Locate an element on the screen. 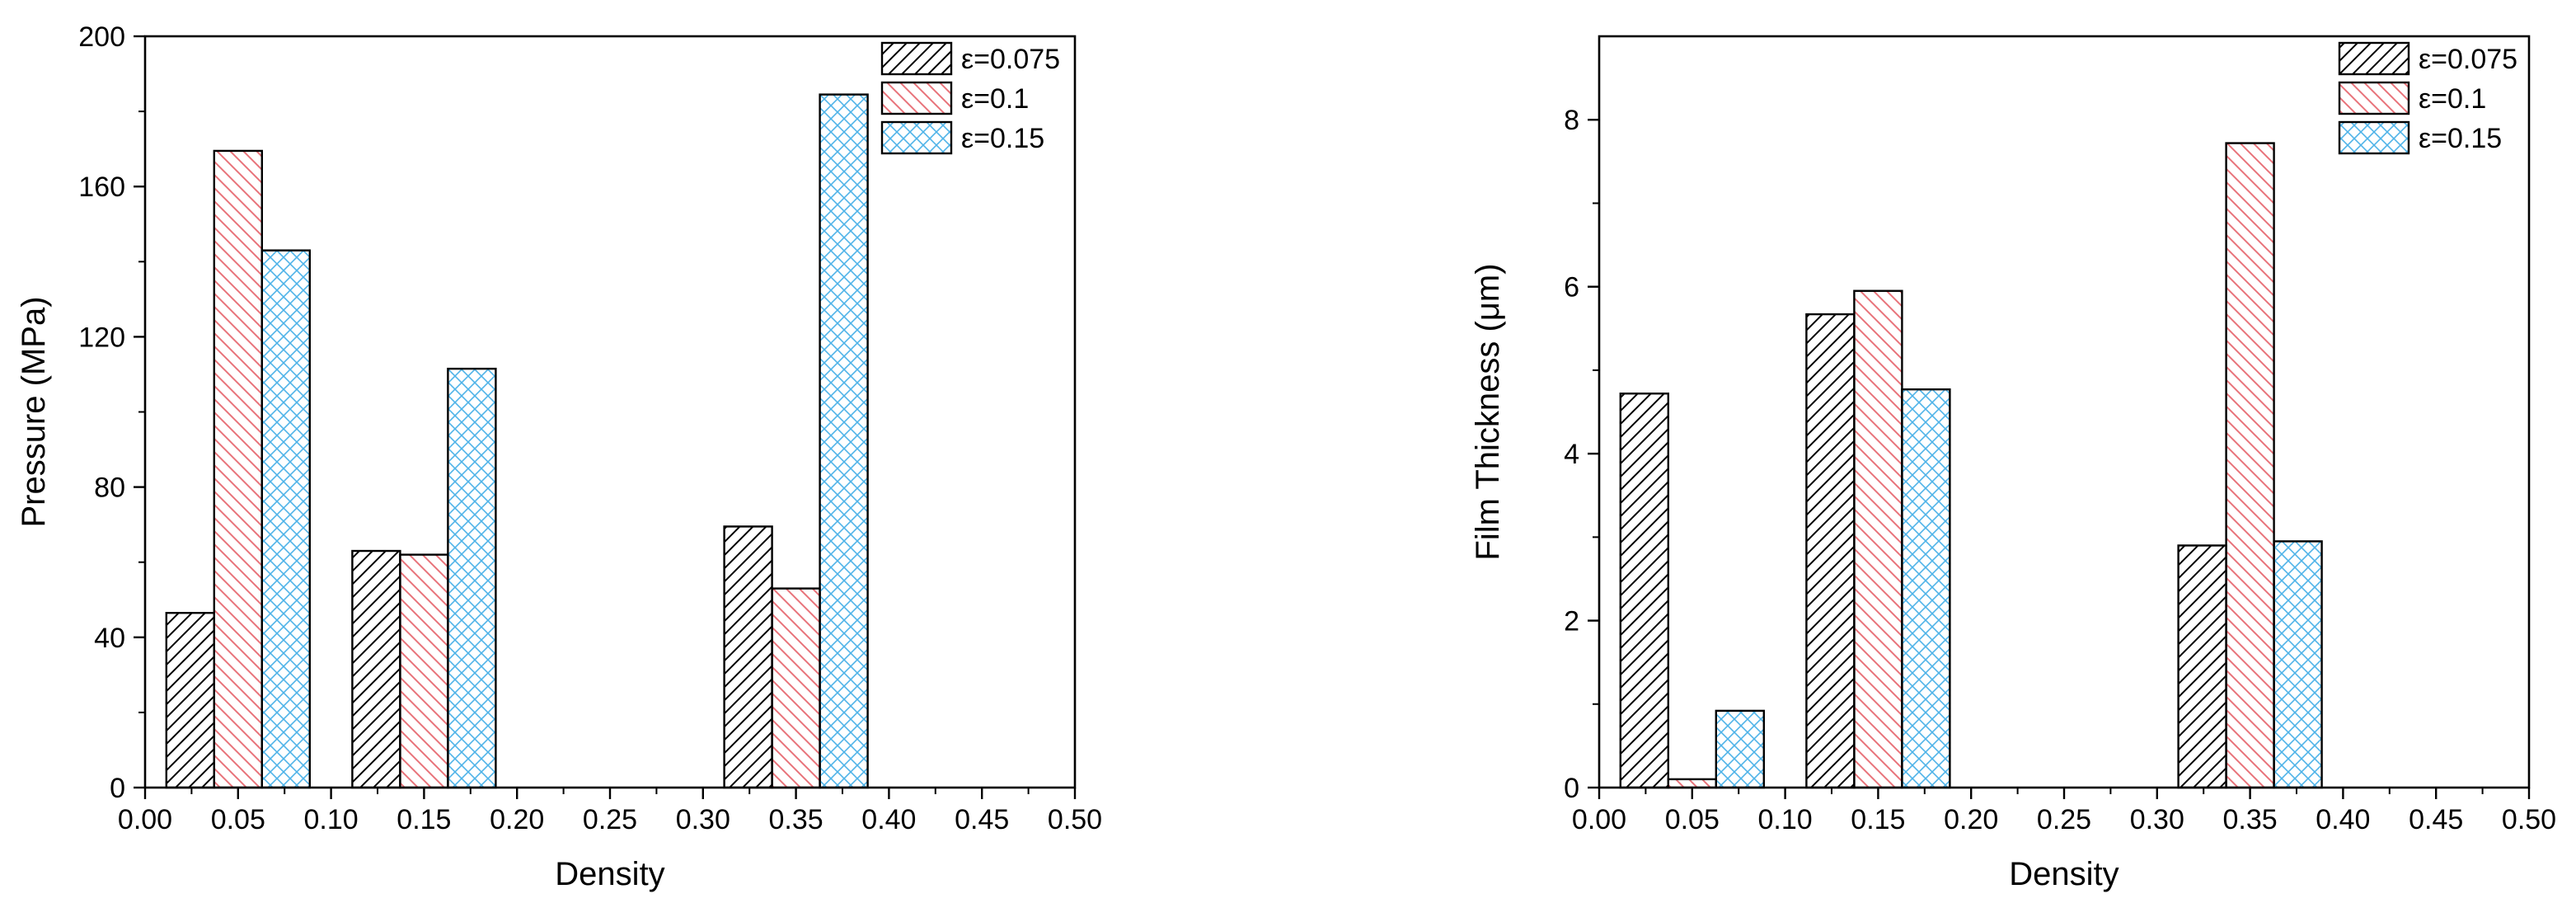 The height and width of the screenshot is (922, 2576). y-tick-label: 6 is located at coordinates (1571, 287).